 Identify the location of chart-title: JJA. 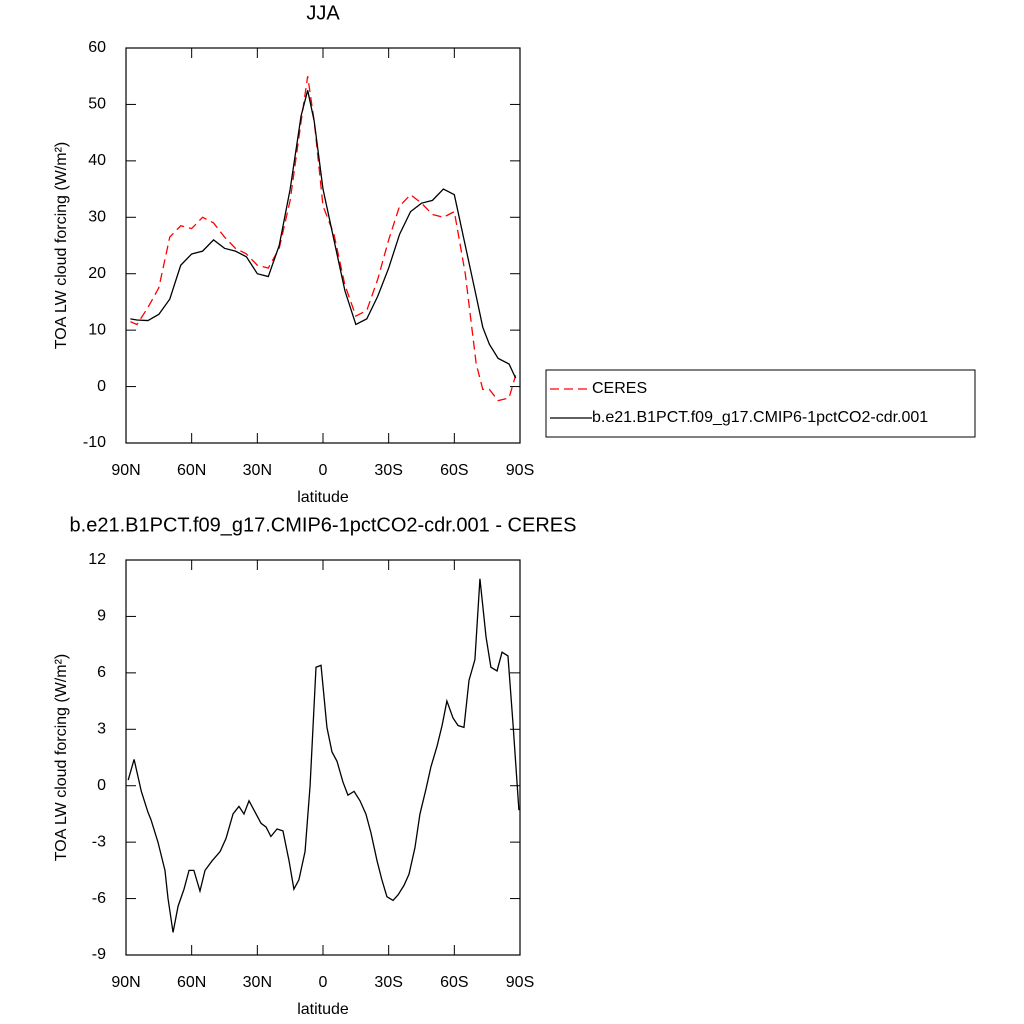
(323, 13).